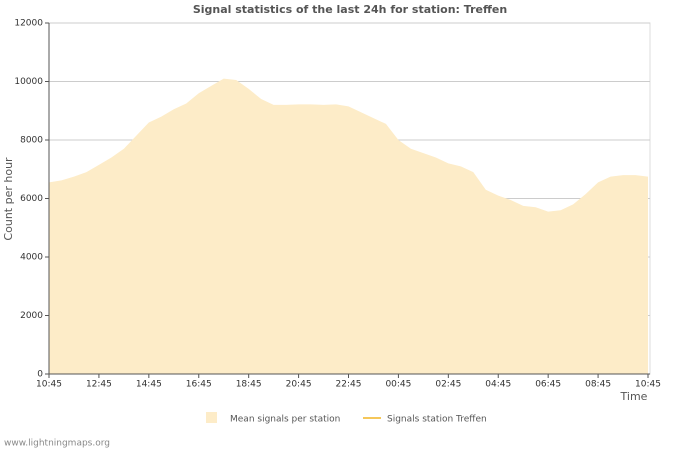  Describe the element at coordinates (28, 82) in the screenshot. I see `y-tick-label: 10000` at that location.